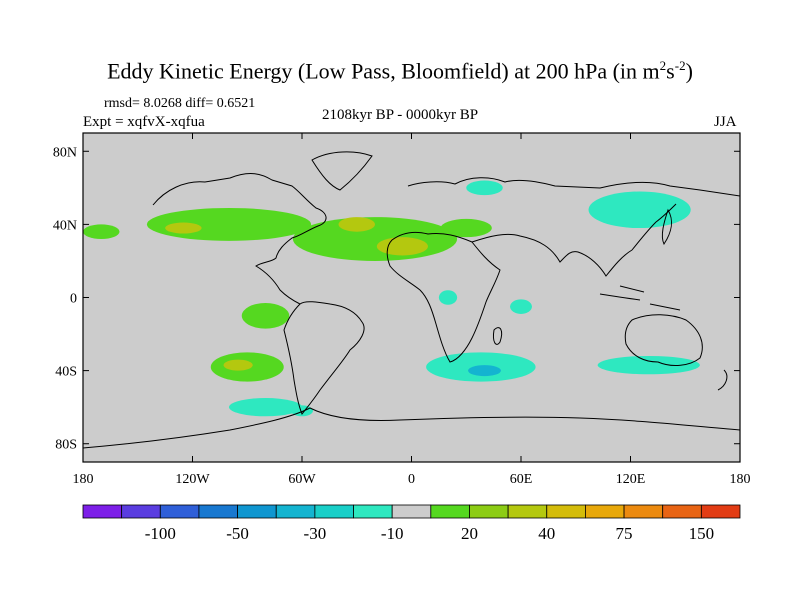 This screenshot has width=800, height=600. I want to click on australia-coastline, so click(663, 340).